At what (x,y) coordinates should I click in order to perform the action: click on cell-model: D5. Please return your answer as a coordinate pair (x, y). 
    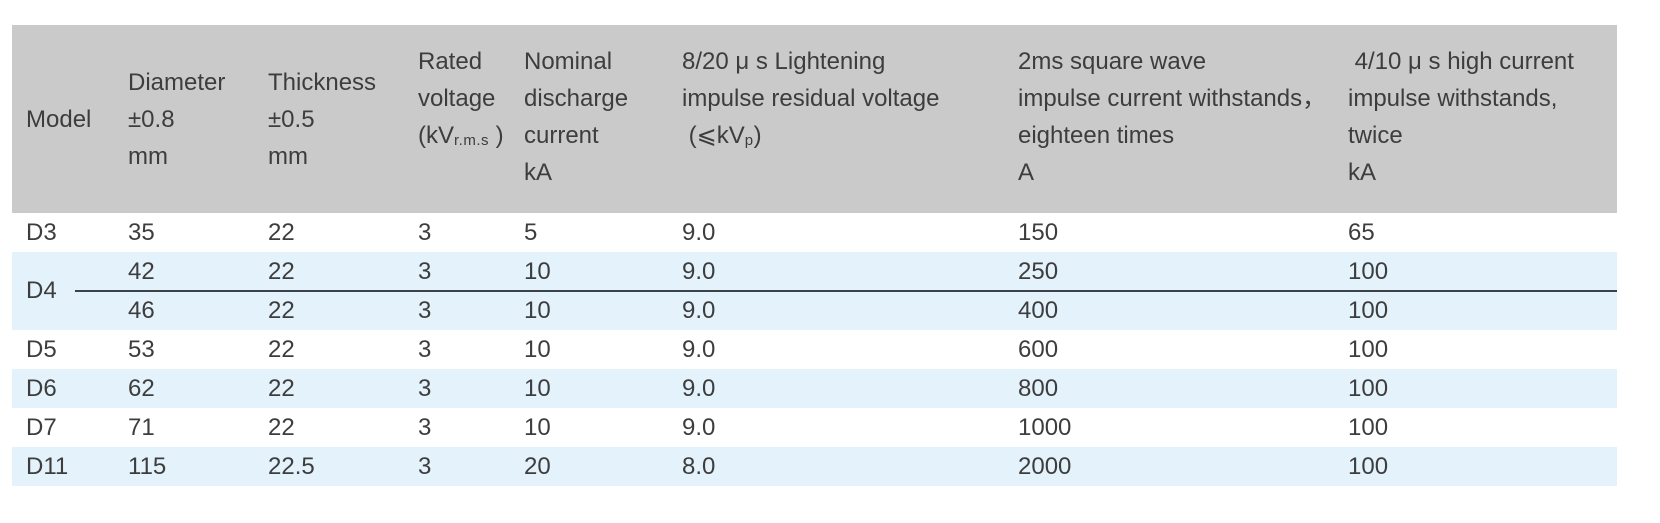
    Looking at the image, I should click on (63, 349).